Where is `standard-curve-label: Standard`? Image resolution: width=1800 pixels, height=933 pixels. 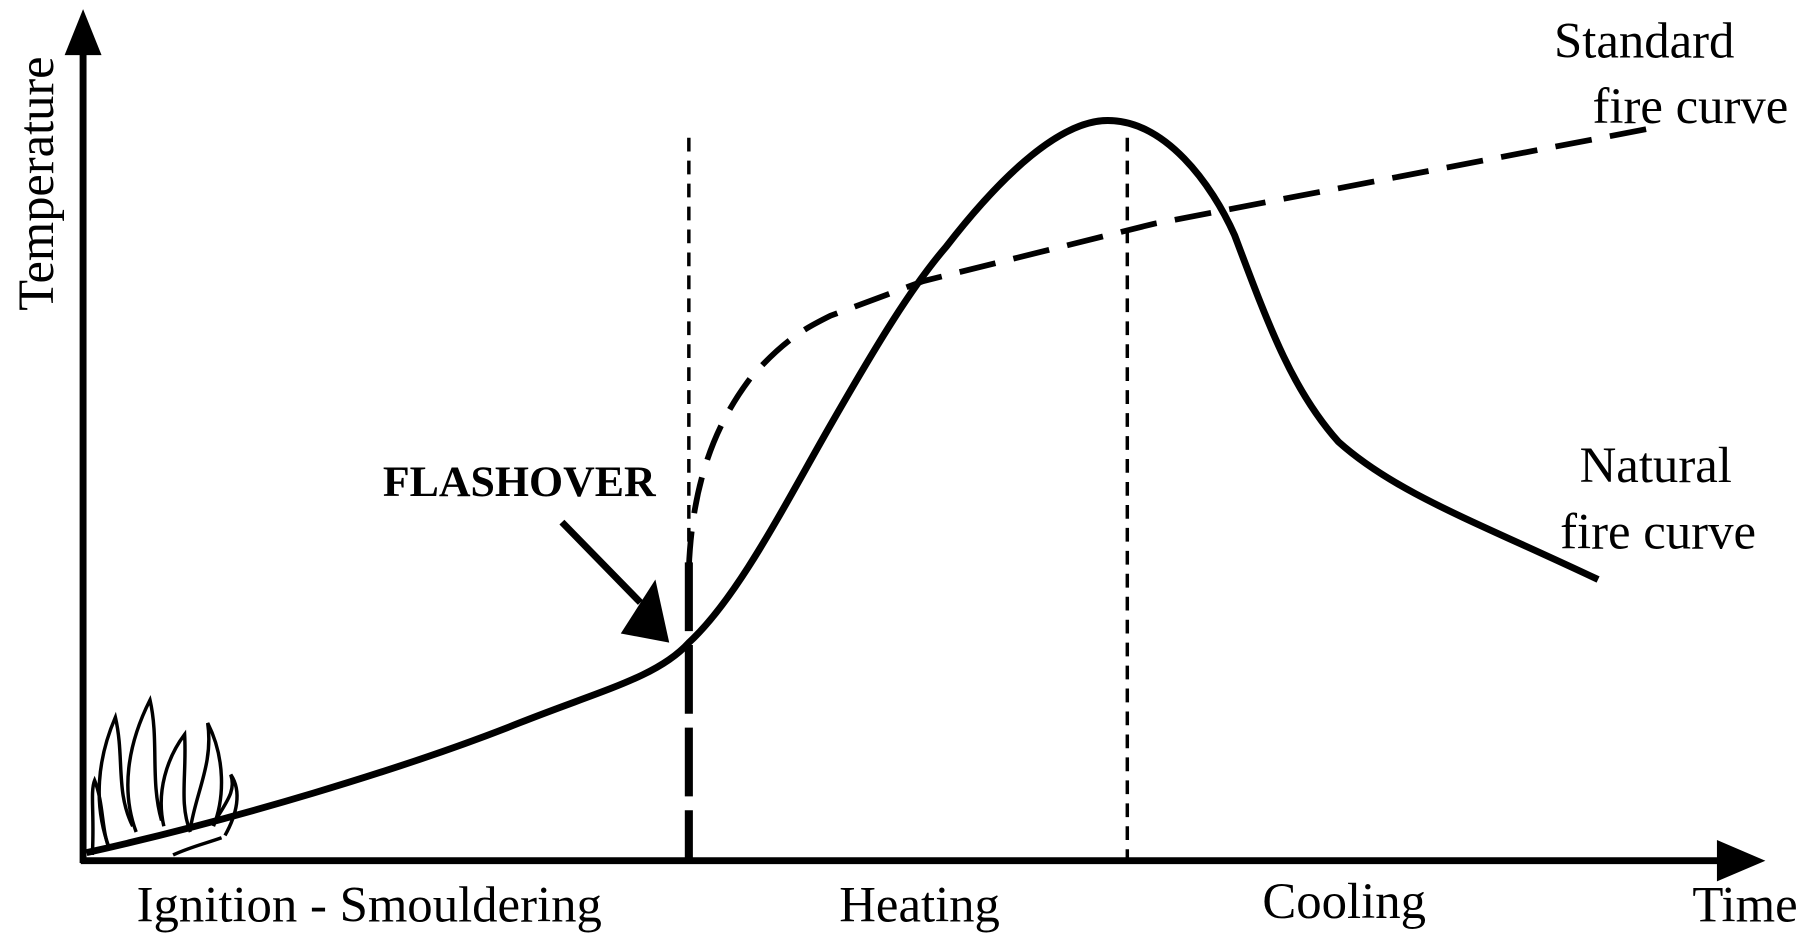
standard-curve-label: Standard is located at coordinates (1644, 41).